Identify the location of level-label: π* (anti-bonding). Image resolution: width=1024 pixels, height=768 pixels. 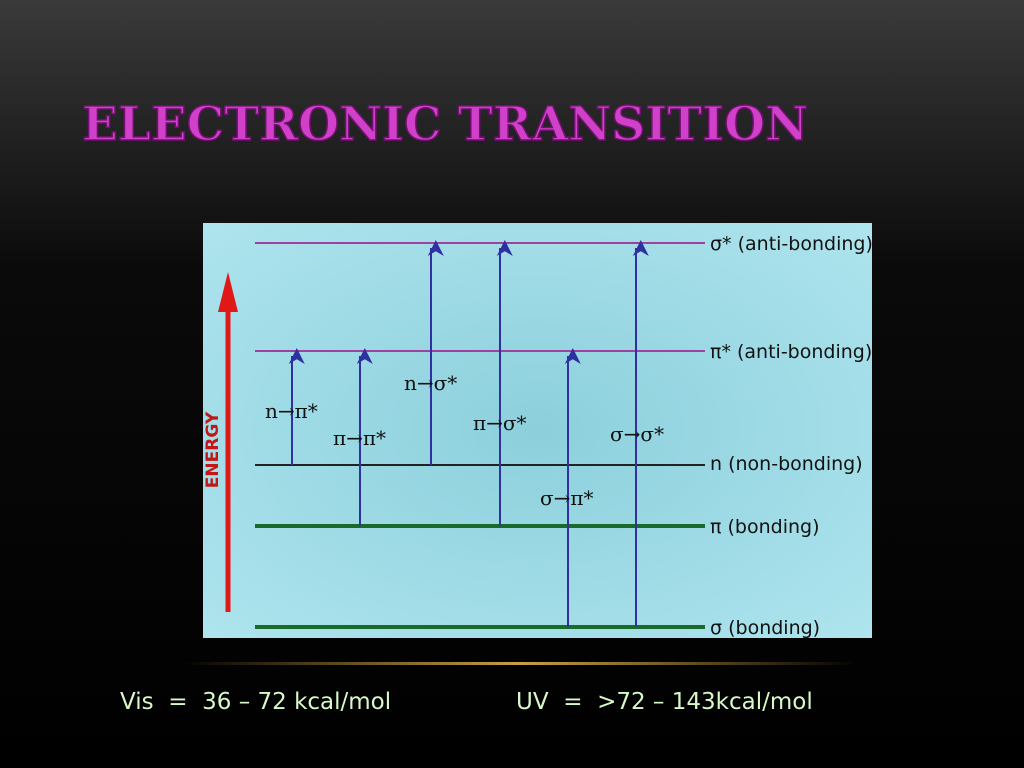
(791, 352).